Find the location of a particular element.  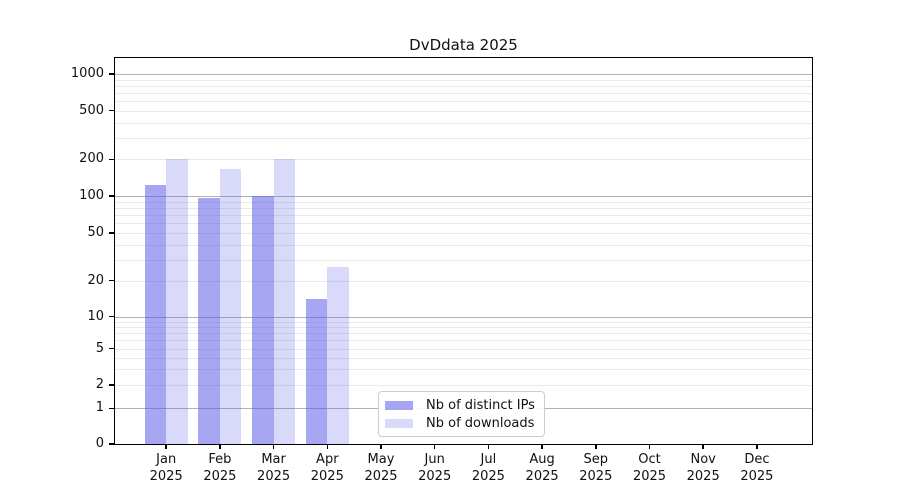

x-tick-month: May is located at coordinates (381, 459).